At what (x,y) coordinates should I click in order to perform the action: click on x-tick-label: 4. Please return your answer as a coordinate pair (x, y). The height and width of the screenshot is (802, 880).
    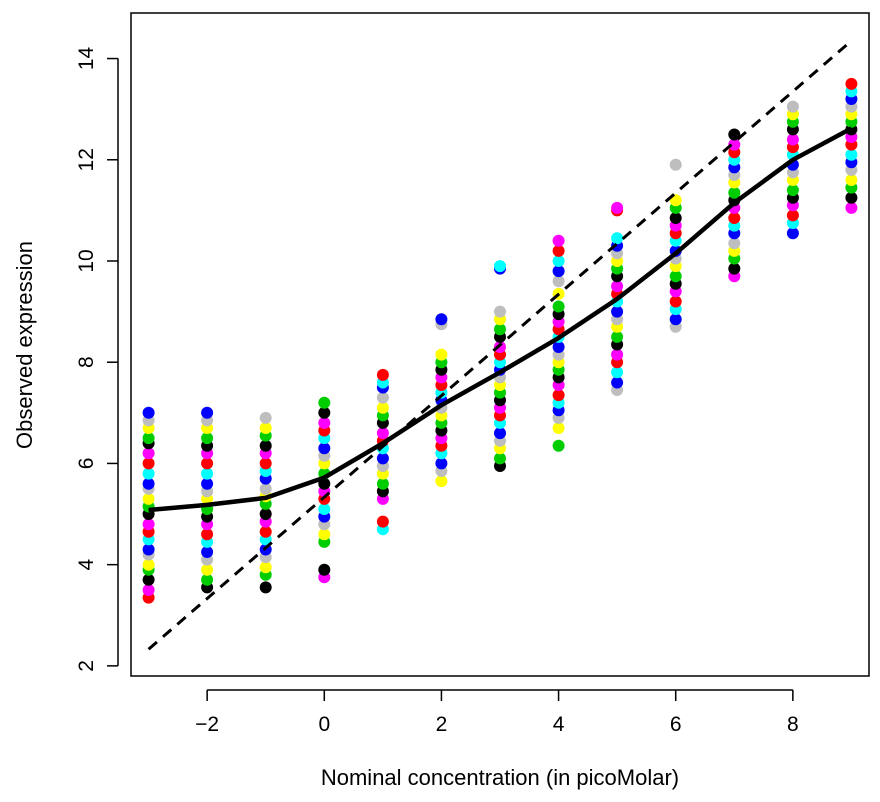
    Looking at the image, I should click on (559, 724).